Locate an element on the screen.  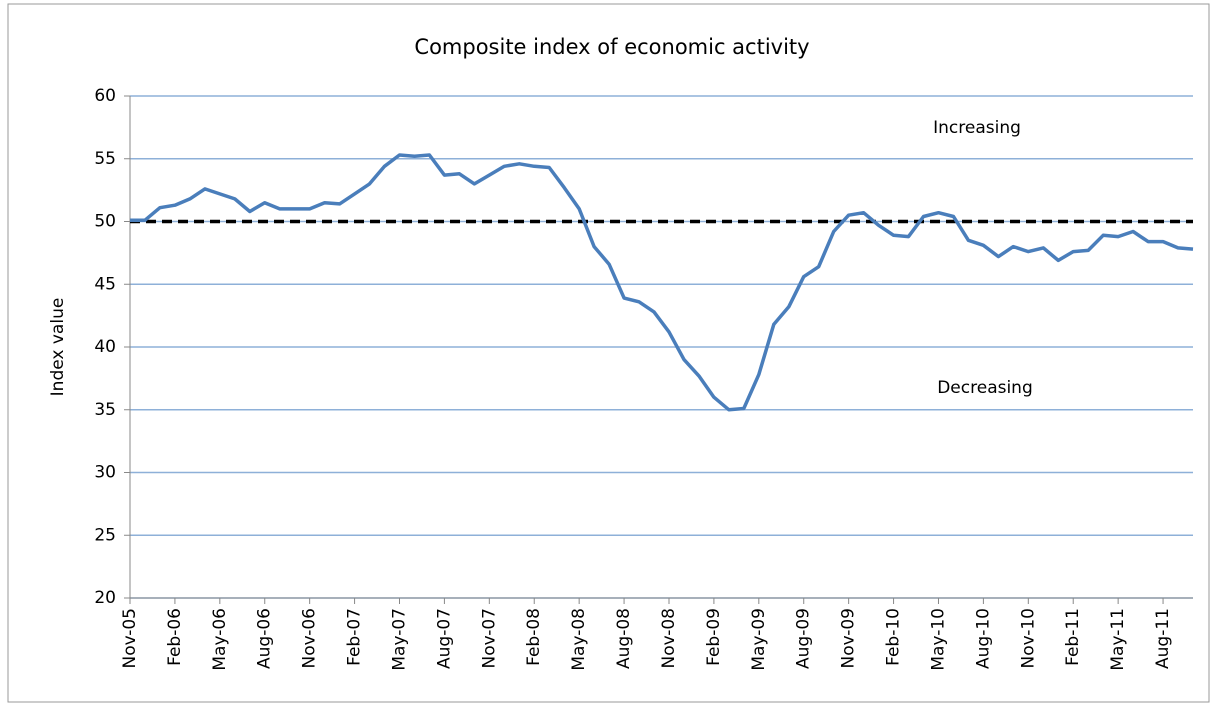
x-tick-label: May-06 is located at coordinates (220, 639).